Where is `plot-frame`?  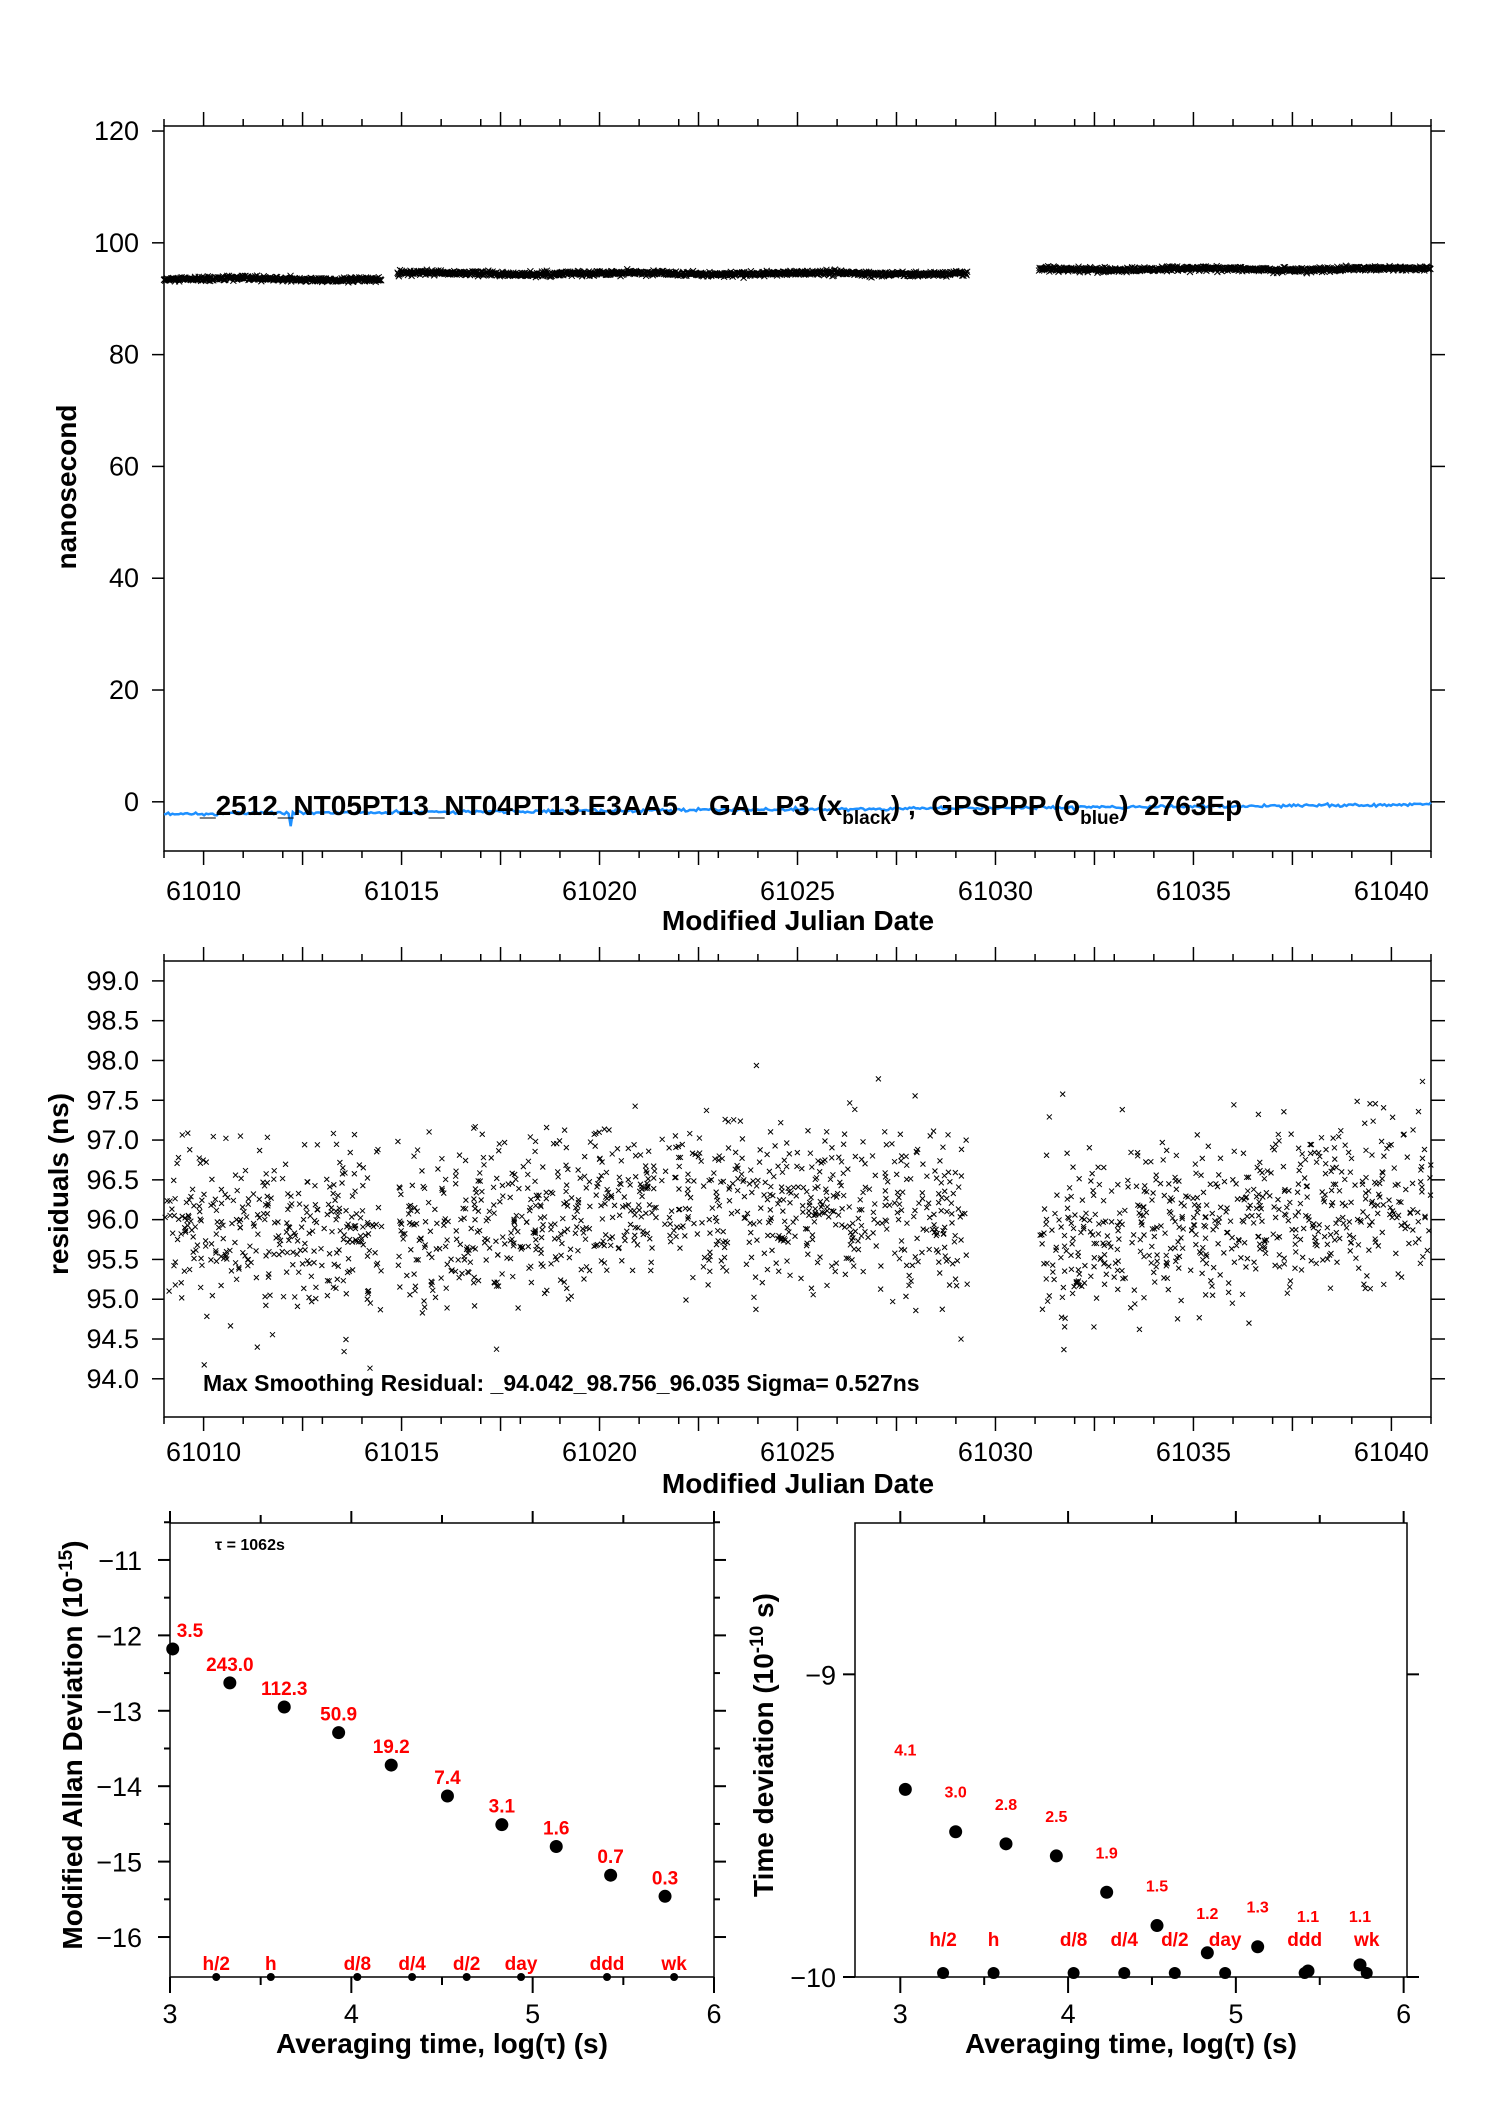
plot-frame is located at coordinates (442, 1750).